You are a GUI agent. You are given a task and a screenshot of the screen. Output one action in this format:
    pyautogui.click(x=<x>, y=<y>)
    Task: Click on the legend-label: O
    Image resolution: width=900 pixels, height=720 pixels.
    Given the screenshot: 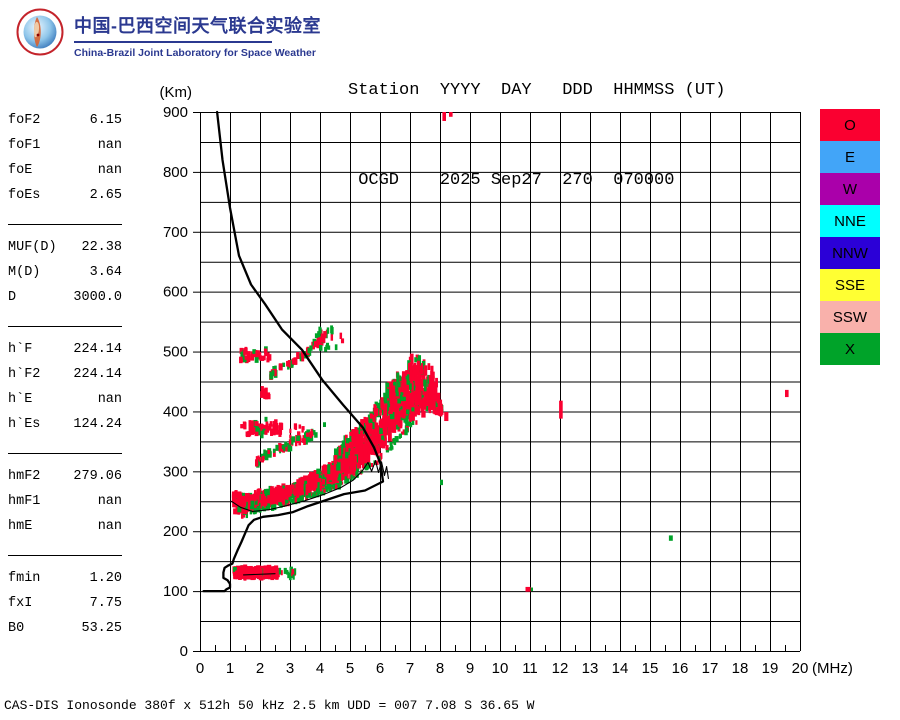 What is the action you would take?
    pyautogui.click(x=850, y=125)
    